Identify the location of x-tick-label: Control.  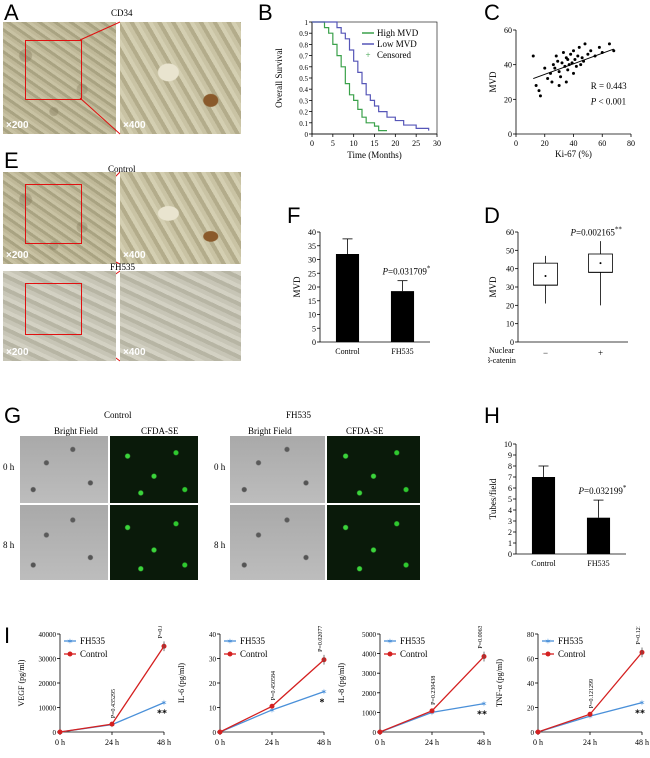
(543, 563).